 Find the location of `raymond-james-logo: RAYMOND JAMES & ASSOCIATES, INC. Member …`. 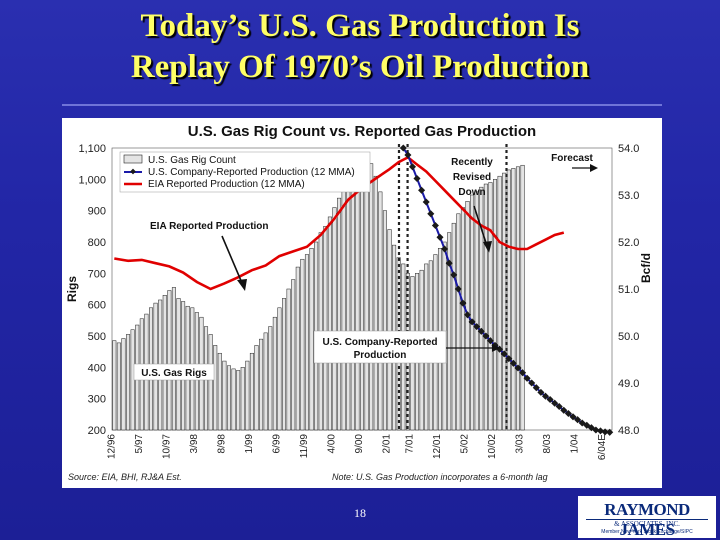

raymond-james-logo: RAYMOND JAMES & ASSOCIATES, INC. Member … is located at coordinates (647, 517).